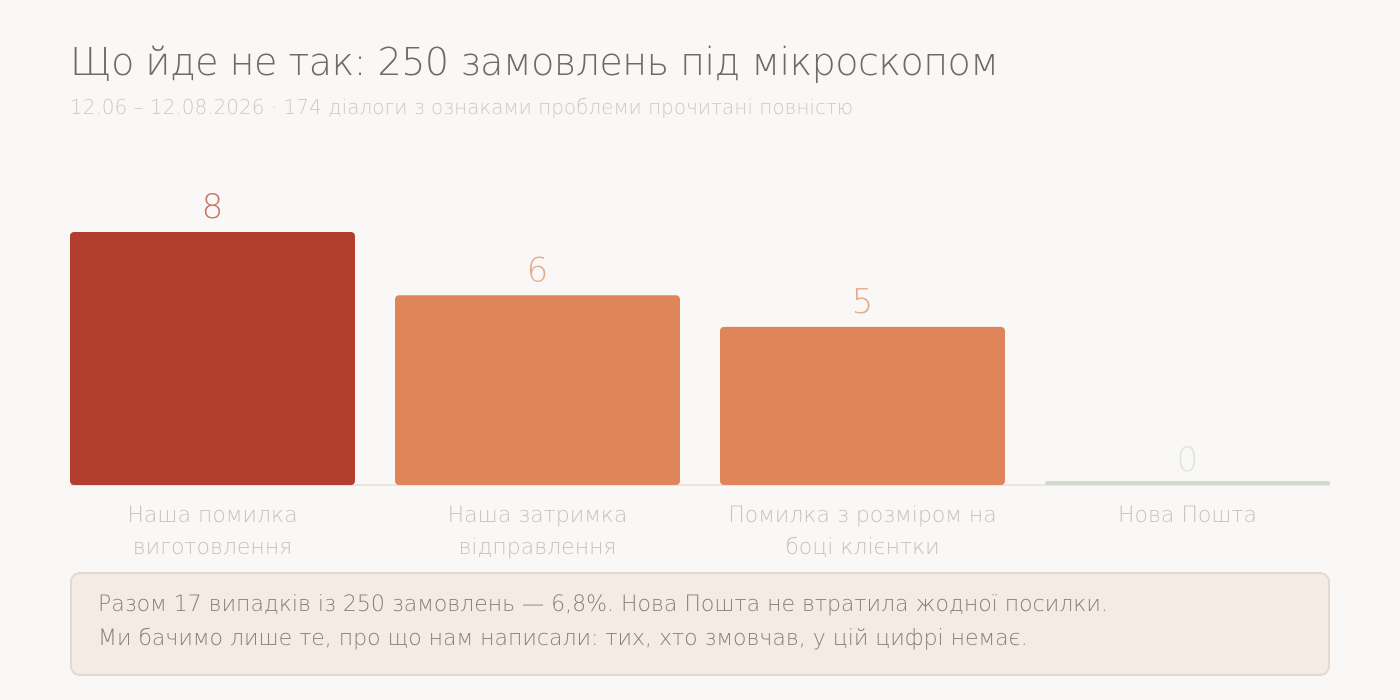 The width and height of the screenshot is (1400, 700). What do you see at coordinates (1188, 460) in the screenshot?
I see `value-label: 0` at bounding box center [1188, 460].